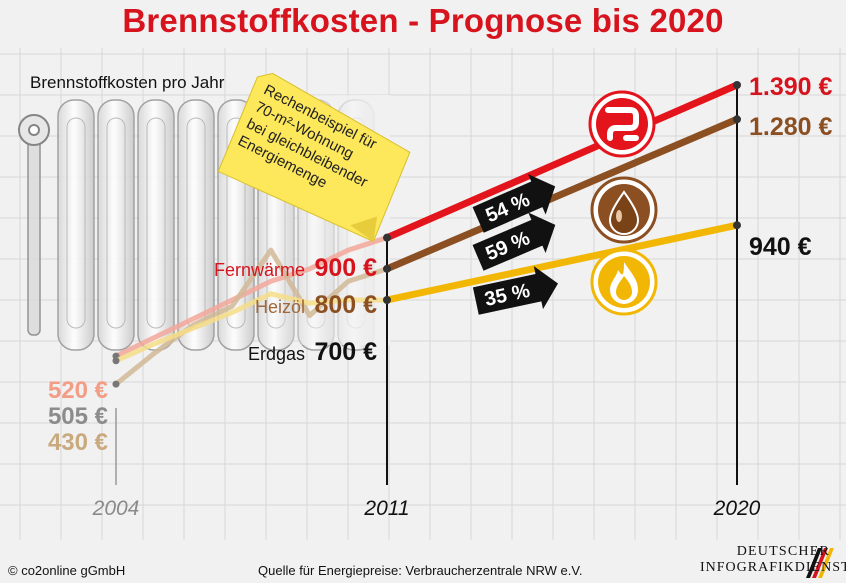  I want to click on label-2011: 700 €, so click(345, 352).